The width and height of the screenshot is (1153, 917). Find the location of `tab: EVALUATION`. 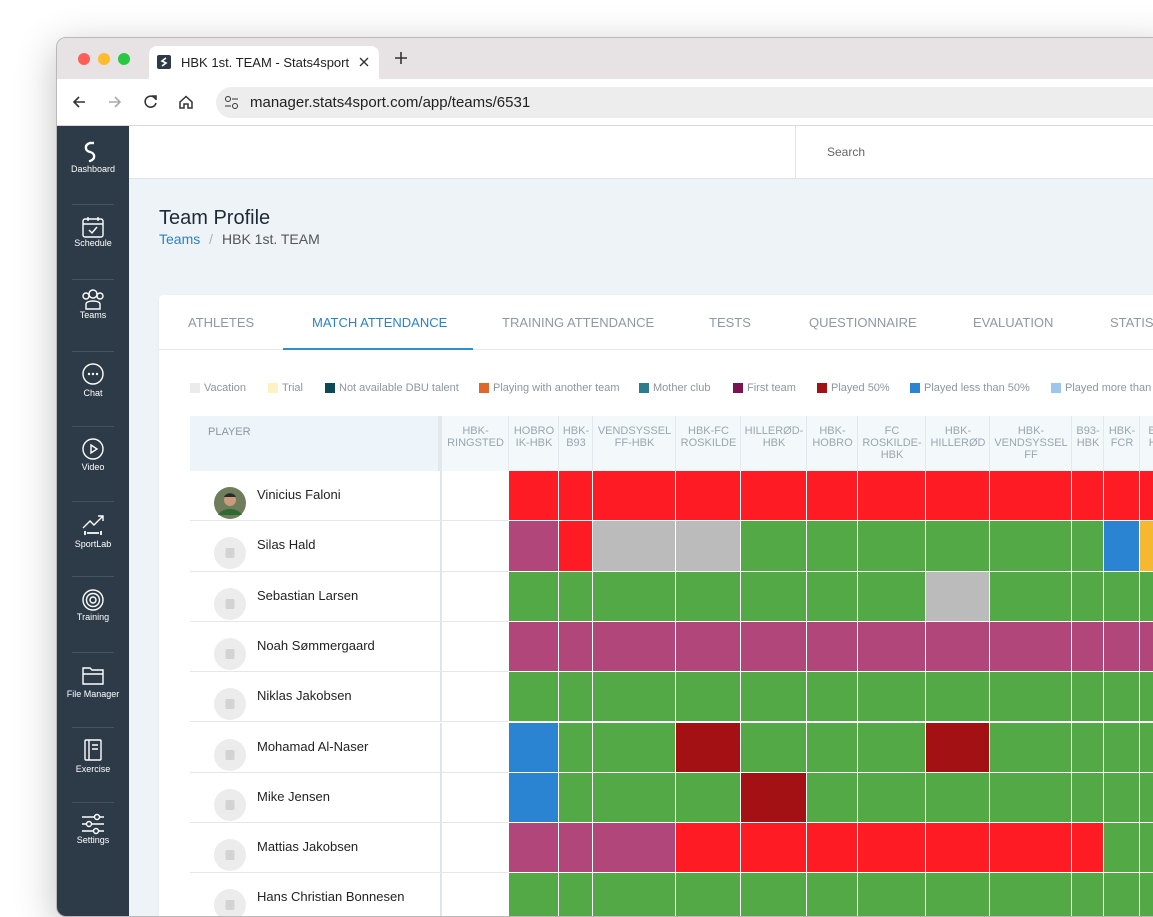

tab: EVALUATION is located at coordinates (1013, 322).